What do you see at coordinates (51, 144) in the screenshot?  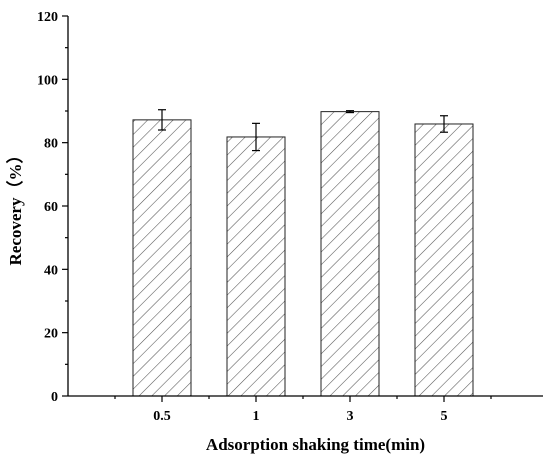 I see `y-tick-label-80: 80` at bounding box center [51, 144].